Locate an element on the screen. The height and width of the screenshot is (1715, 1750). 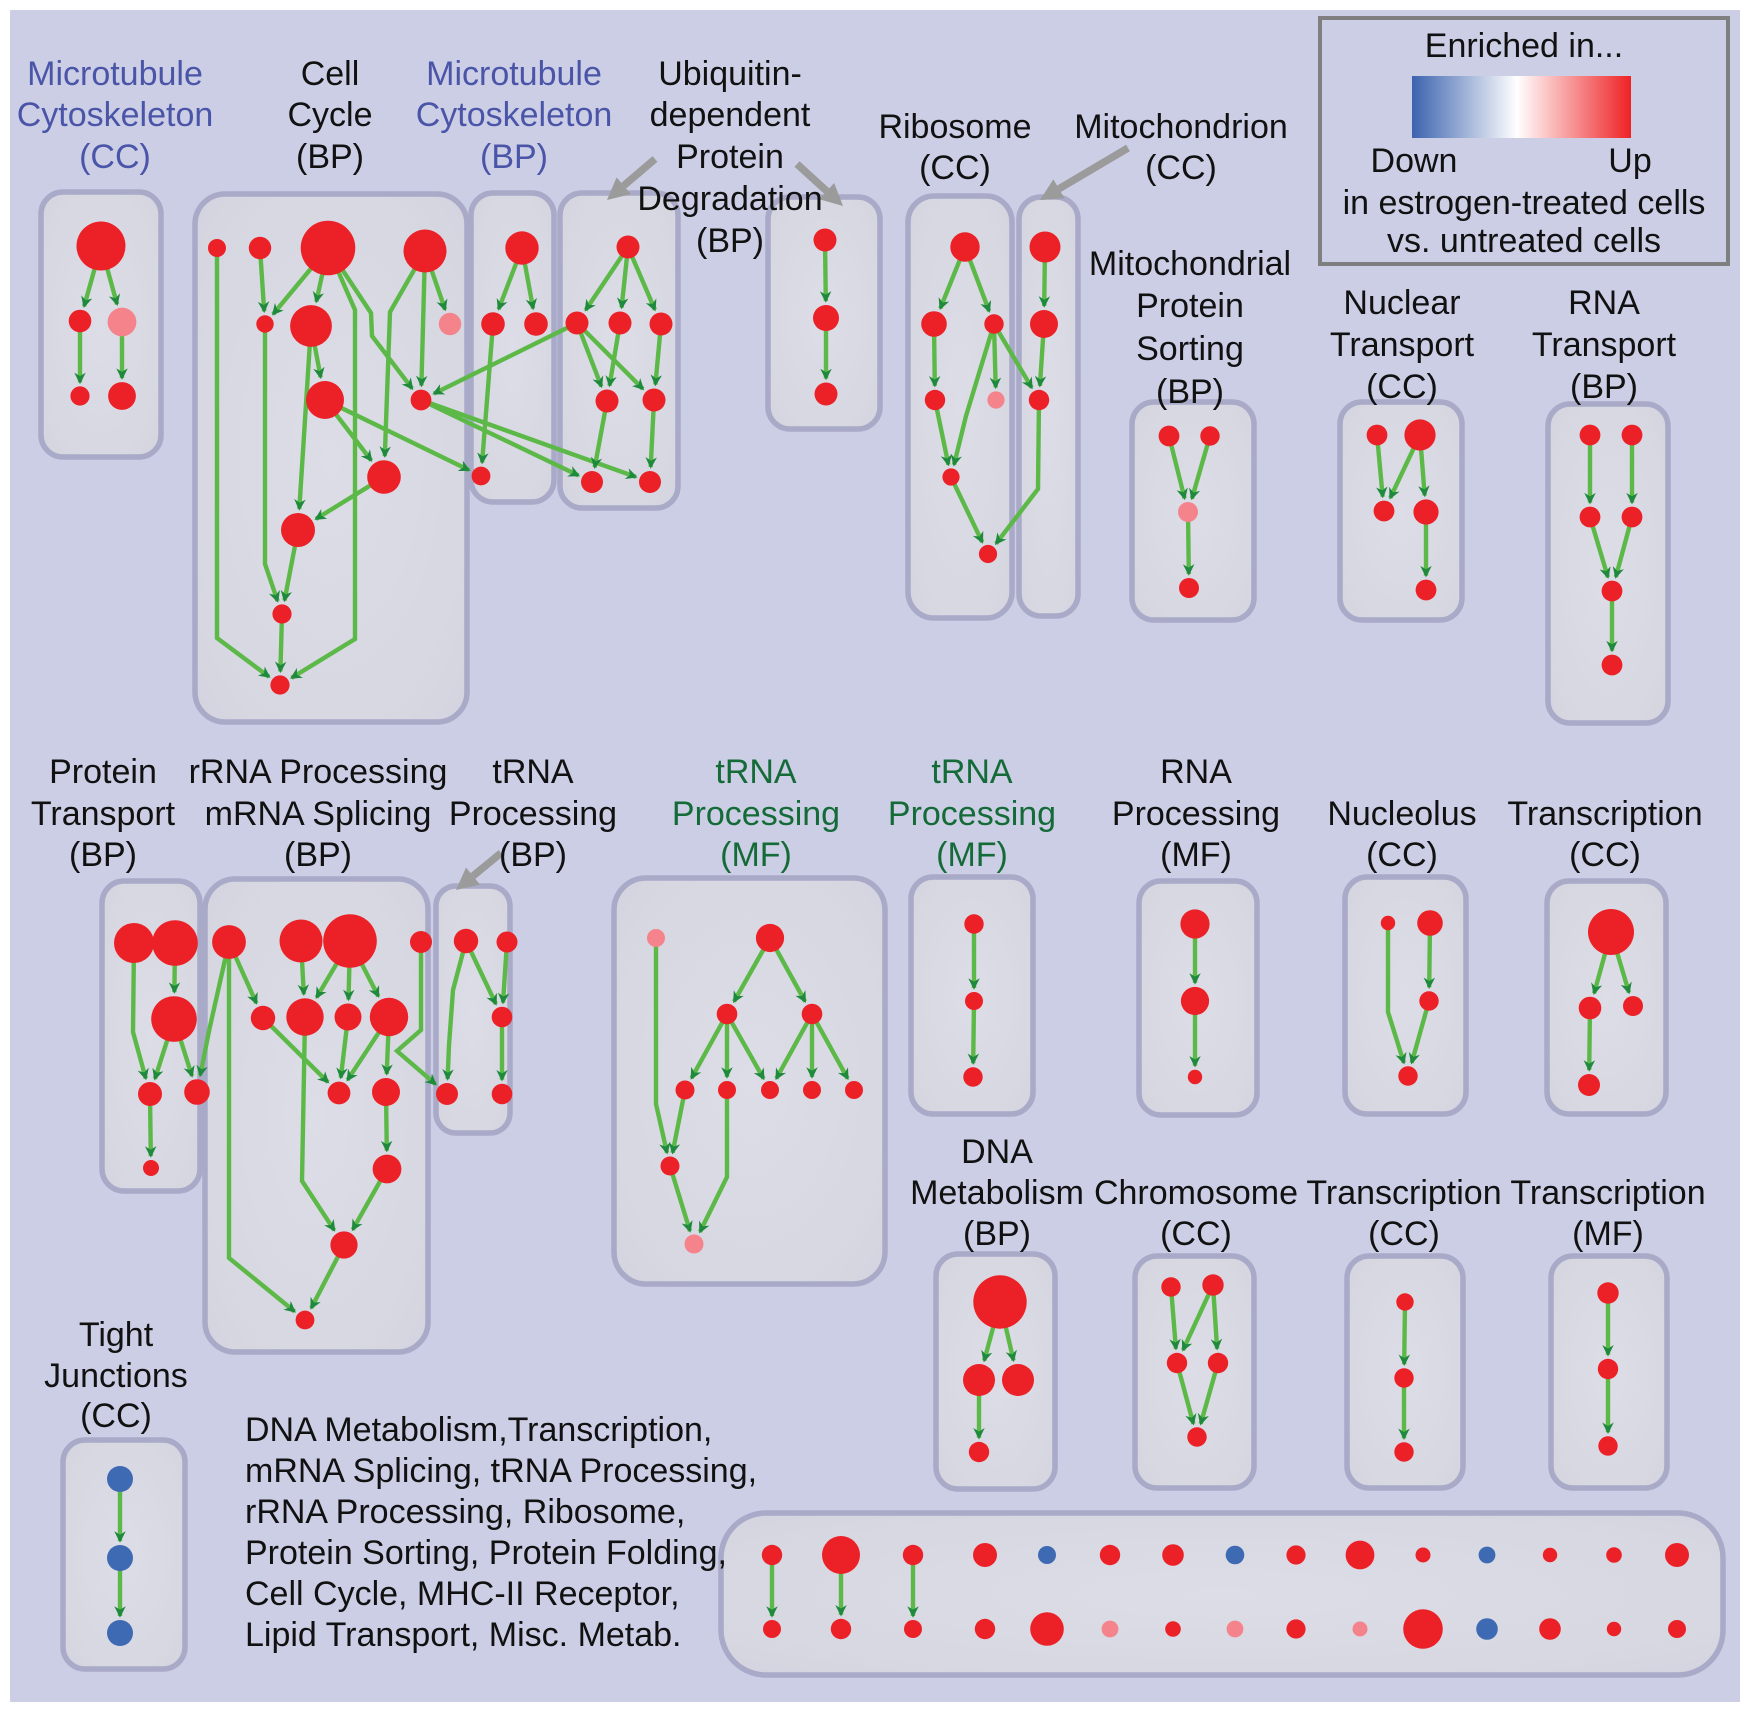
svg-text: Sorting is located at coordinates (1190, 349).